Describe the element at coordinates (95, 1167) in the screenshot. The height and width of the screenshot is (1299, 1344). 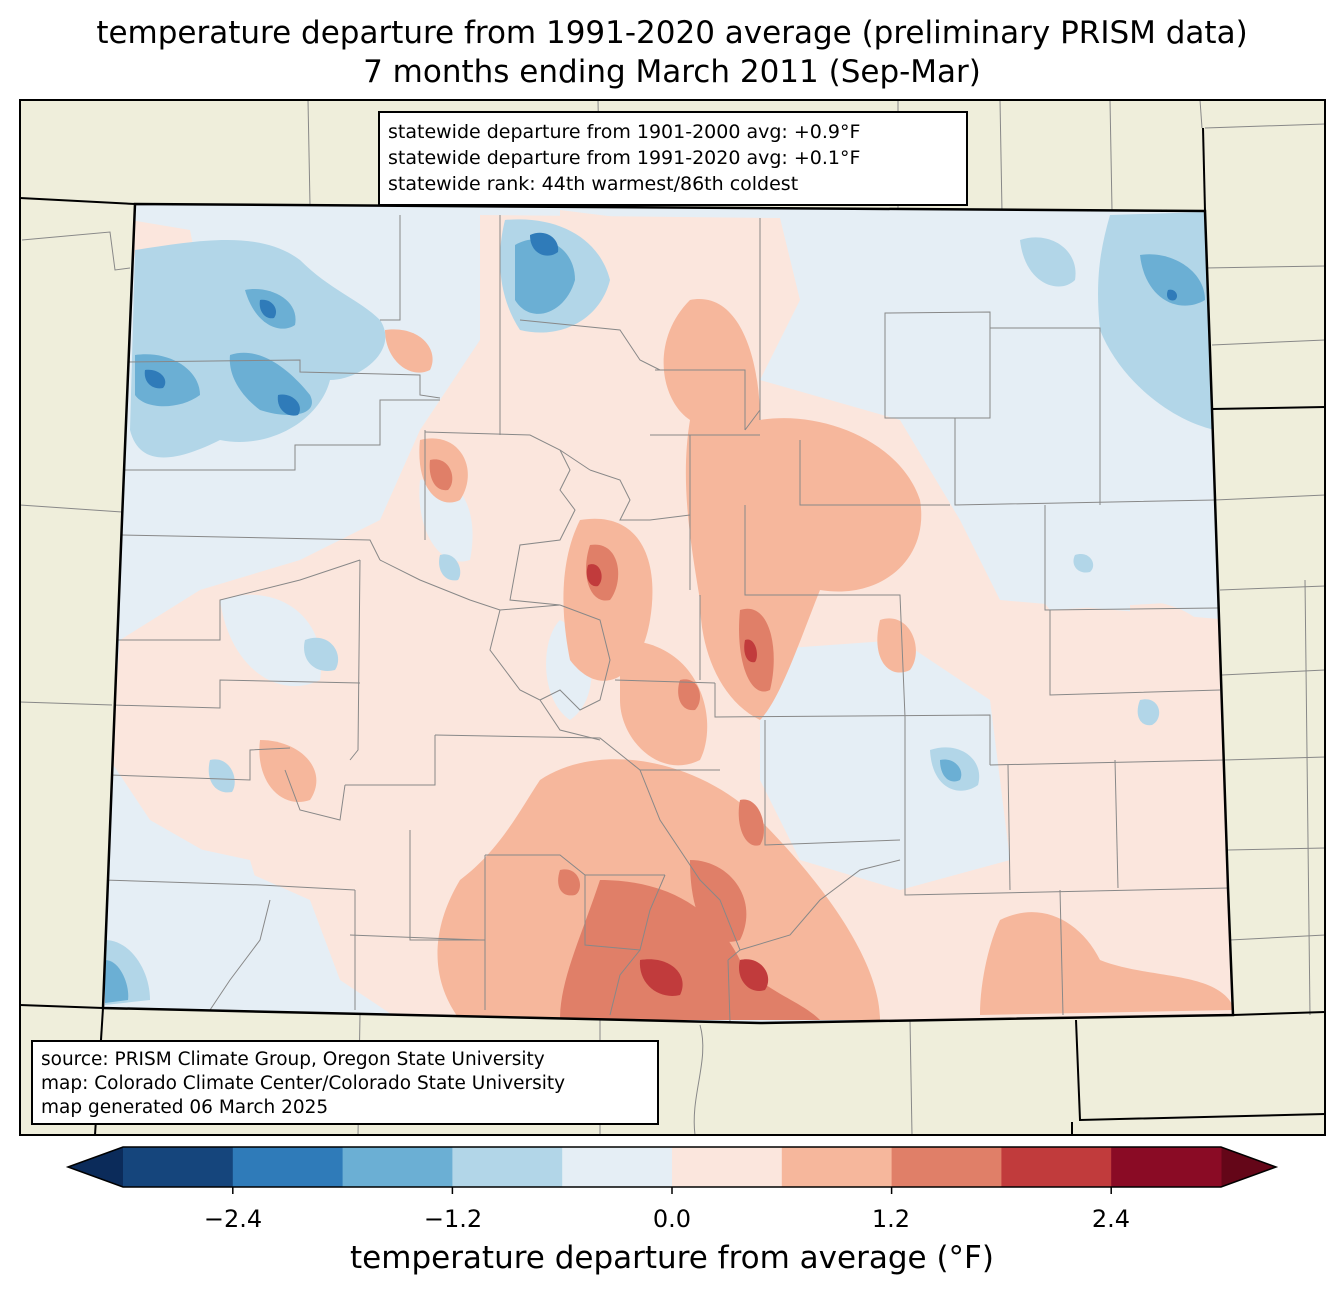
I see `colorbar-under-arrow` at that location.